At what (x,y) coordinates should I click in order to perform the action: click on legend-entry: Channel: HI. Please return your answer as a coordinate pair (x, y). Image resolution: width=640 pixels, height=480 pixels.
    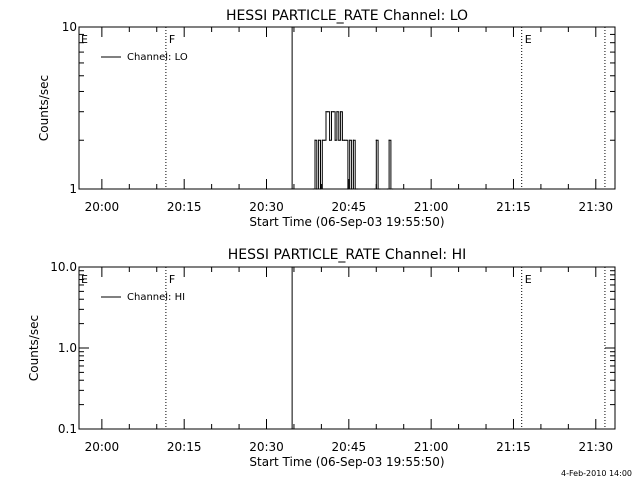
    Looking at the image, I should click on (156, 297).